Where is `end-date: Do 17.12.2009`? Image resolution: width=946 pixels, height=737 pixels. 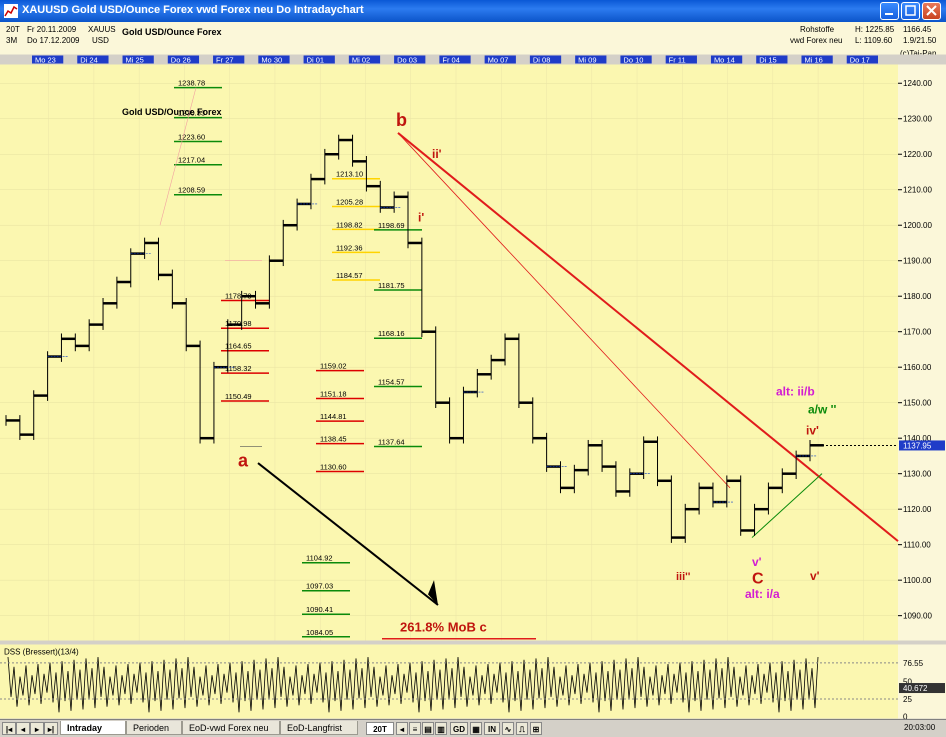 end-date: Do 17.12.2009 is located at coordinates (53, 40).